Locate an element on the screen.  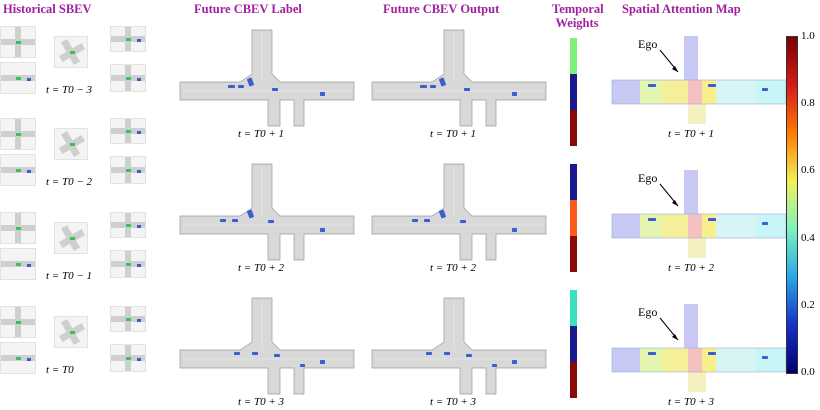
ego-arrow-head is located at coordinates (675, 337).